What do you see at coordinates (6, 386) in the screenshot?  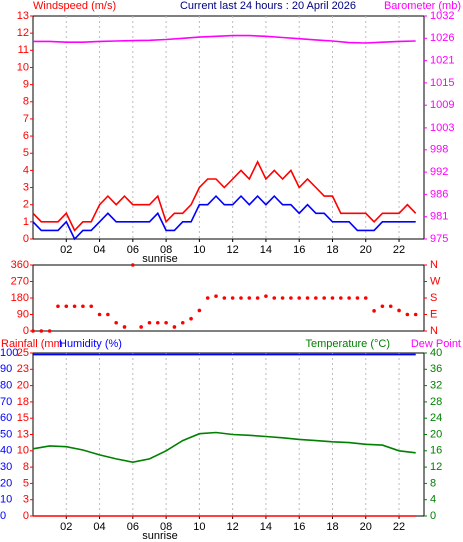 I see `y3-tick-label: 80` at bounding box center [6, 386].